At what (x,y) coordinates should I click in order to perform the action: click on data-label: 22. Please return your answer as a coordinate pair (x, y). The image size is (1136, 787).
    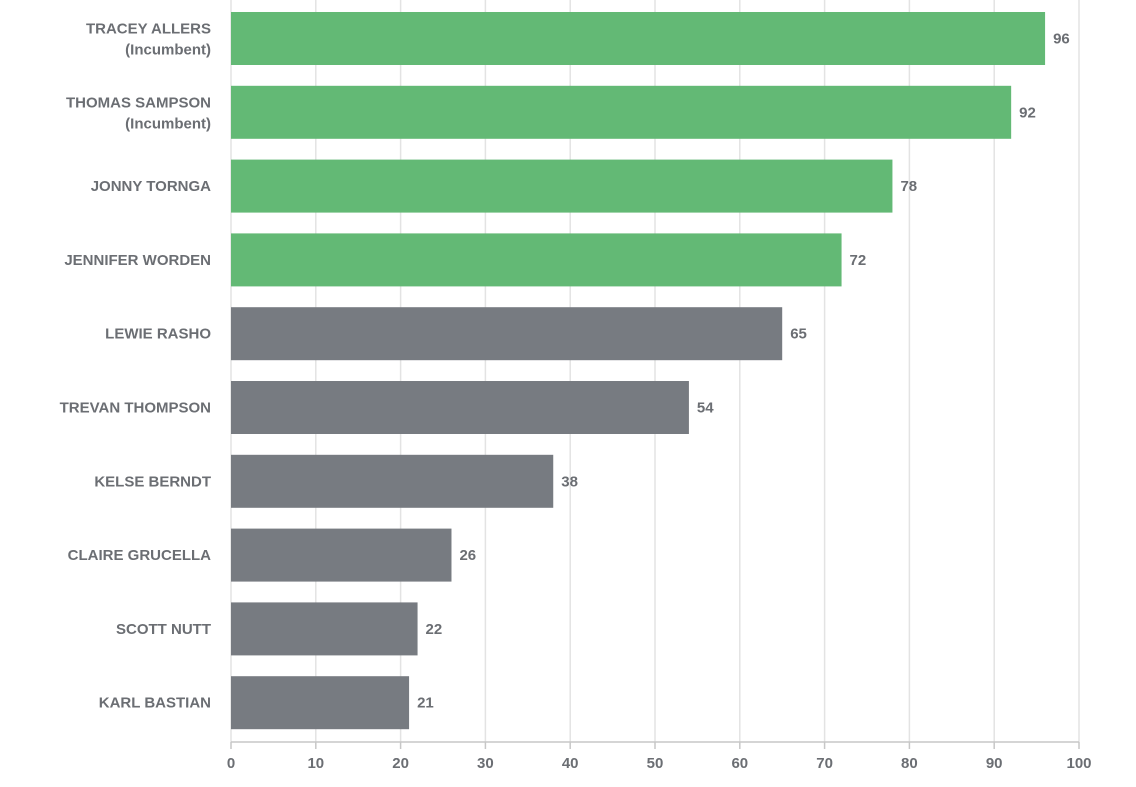
    Looking at the image, I should click on (434, 629).